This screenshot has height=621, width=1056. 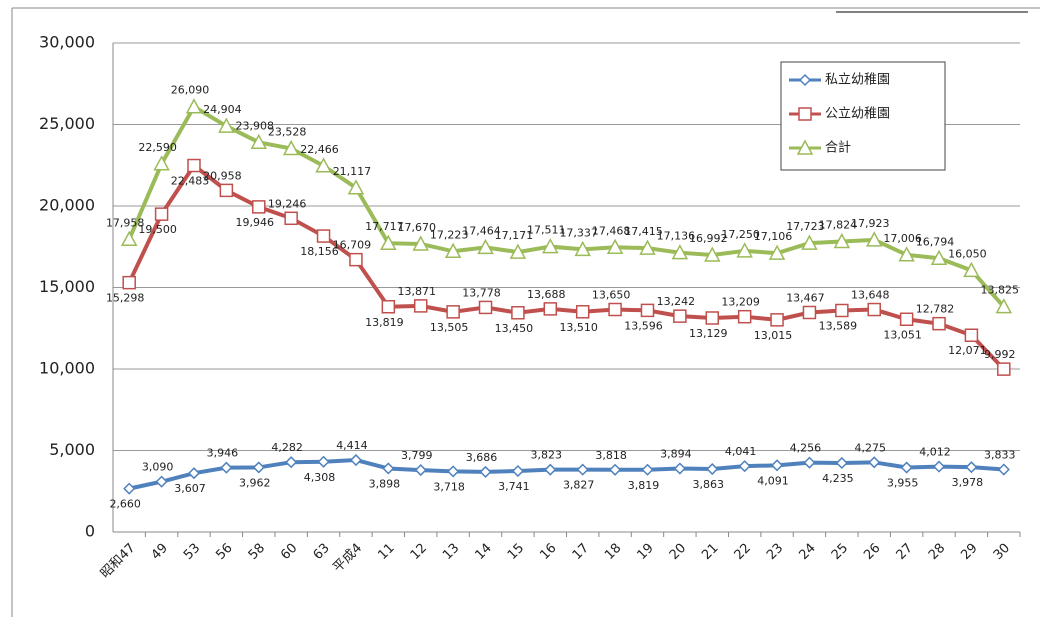 What do you see at coordinates (287, 203) in the screenshot?
I see `value-label: 19,246` at bounding box center [287, 203].